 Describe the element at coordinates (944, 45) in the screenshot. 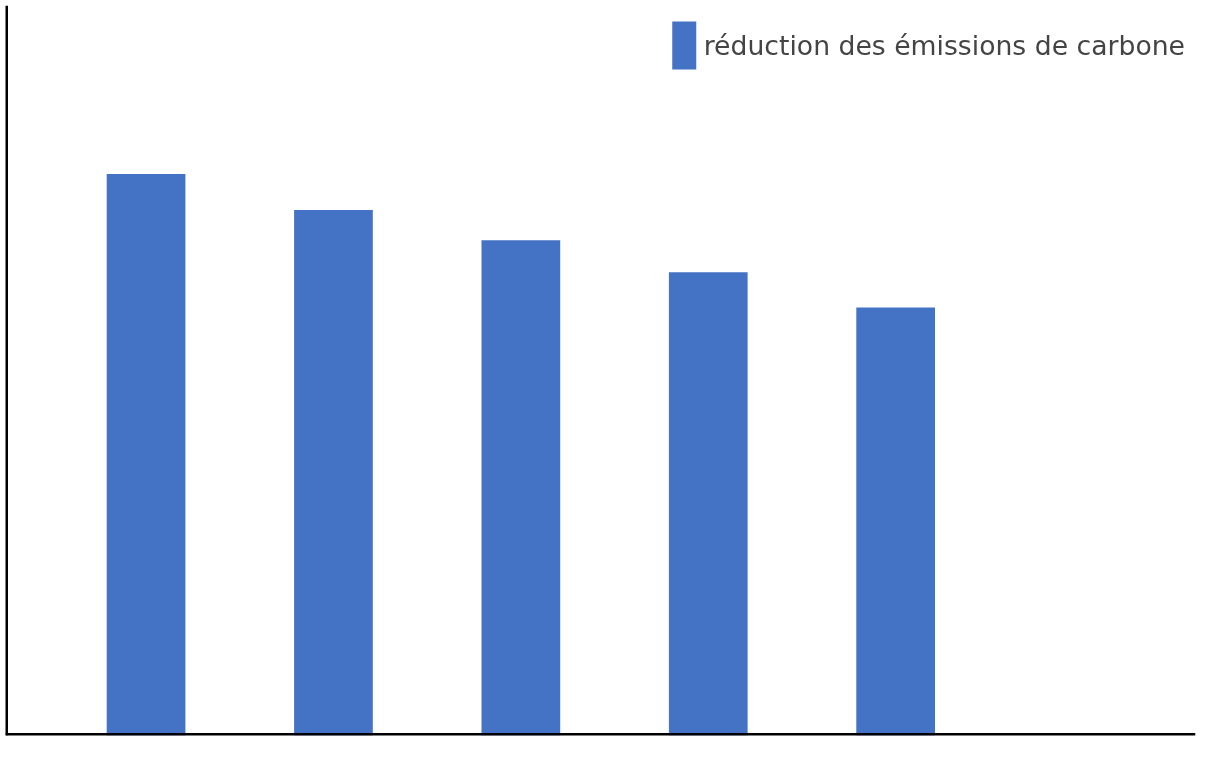

I see `legend-label: réduction des émissions de carbone` at that location.